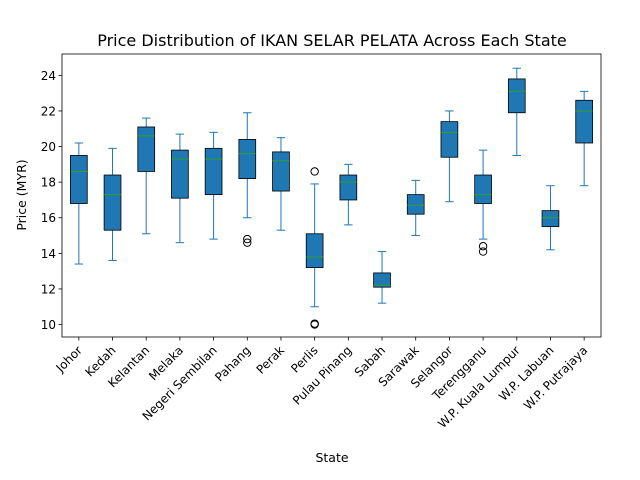 The height and width of the screenshot is (480, 640). Describe the element at coordinates (48, 218) in the screenshot. I see `y-tick-label: 16` at that location.